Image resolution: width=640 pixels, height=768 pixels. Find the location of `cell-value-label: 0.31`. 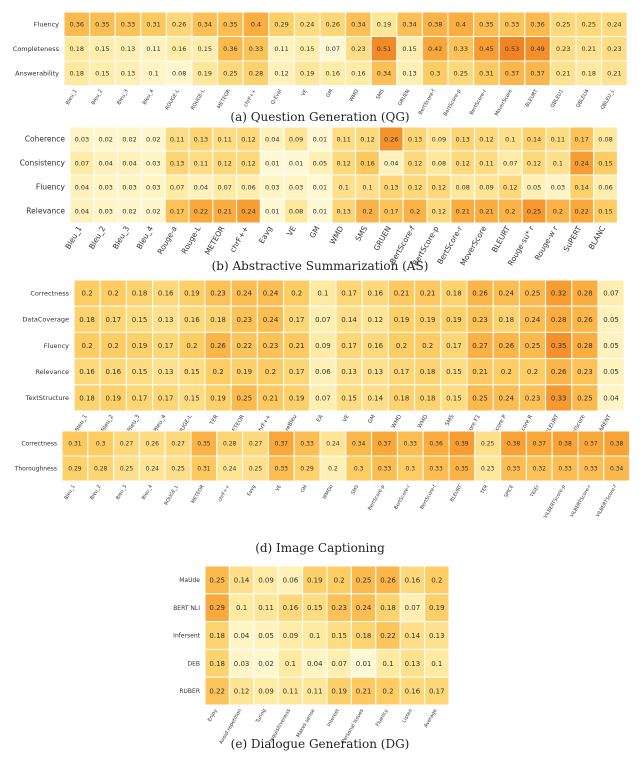

cell-value-label: 0.31 is located at coordinates (486, 74).